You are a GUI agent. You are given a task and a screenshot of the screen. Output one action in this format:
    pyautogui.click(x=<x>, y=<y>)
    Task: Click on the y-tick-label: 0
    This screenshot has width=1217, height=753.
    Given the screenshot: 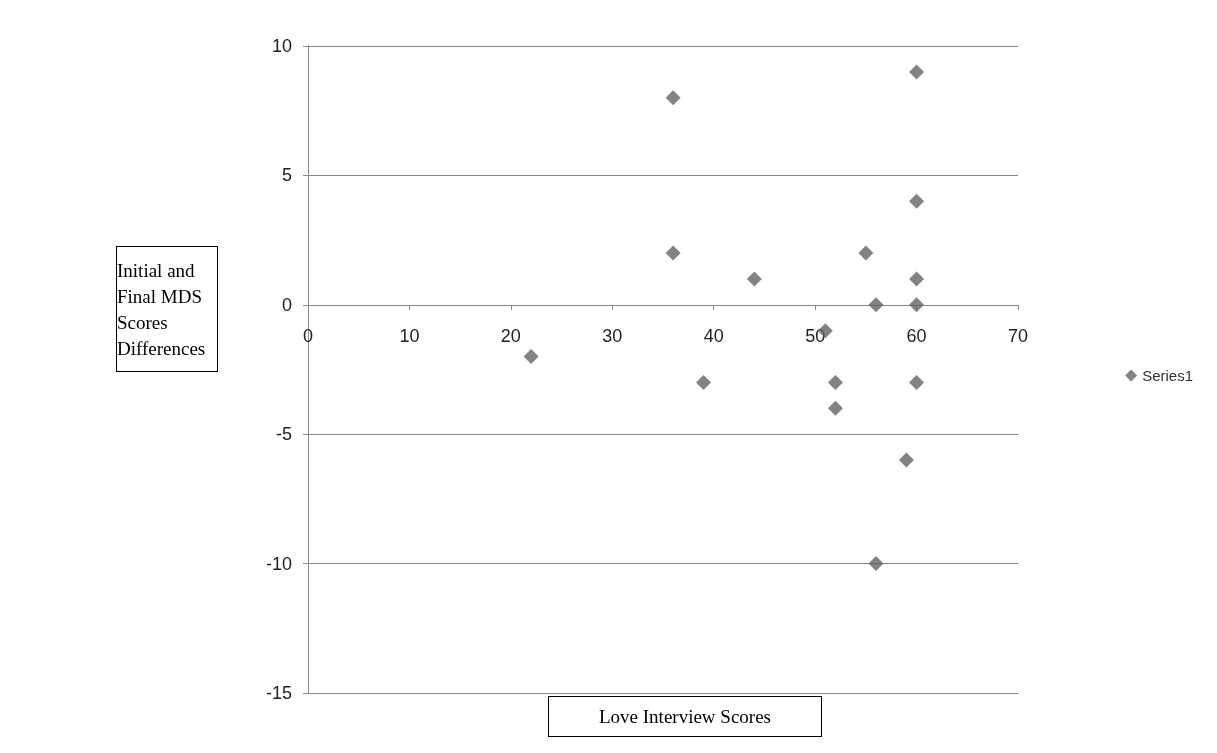 What is the action you would take?
    pyautogui.click(x=286, y=304)
    